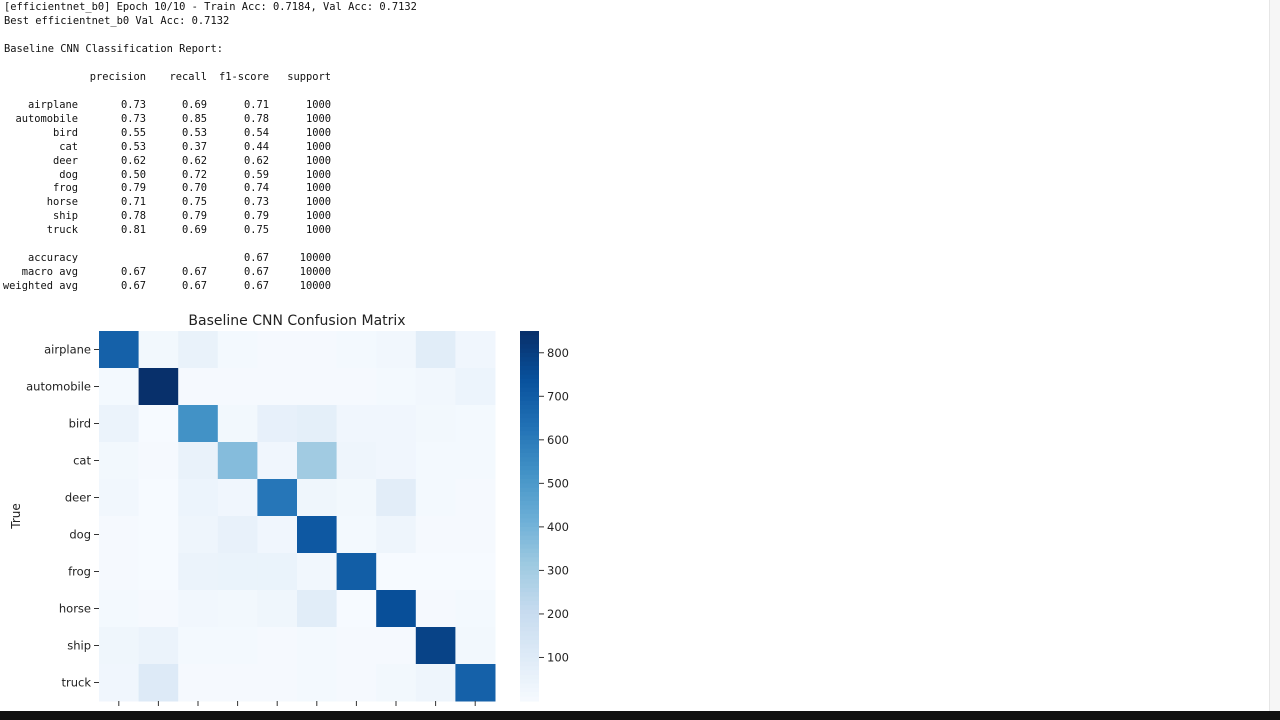  Describe the element at coordinates (256, 118) in the screenshot. I see `report-cell-f1: 0.78` at that location.